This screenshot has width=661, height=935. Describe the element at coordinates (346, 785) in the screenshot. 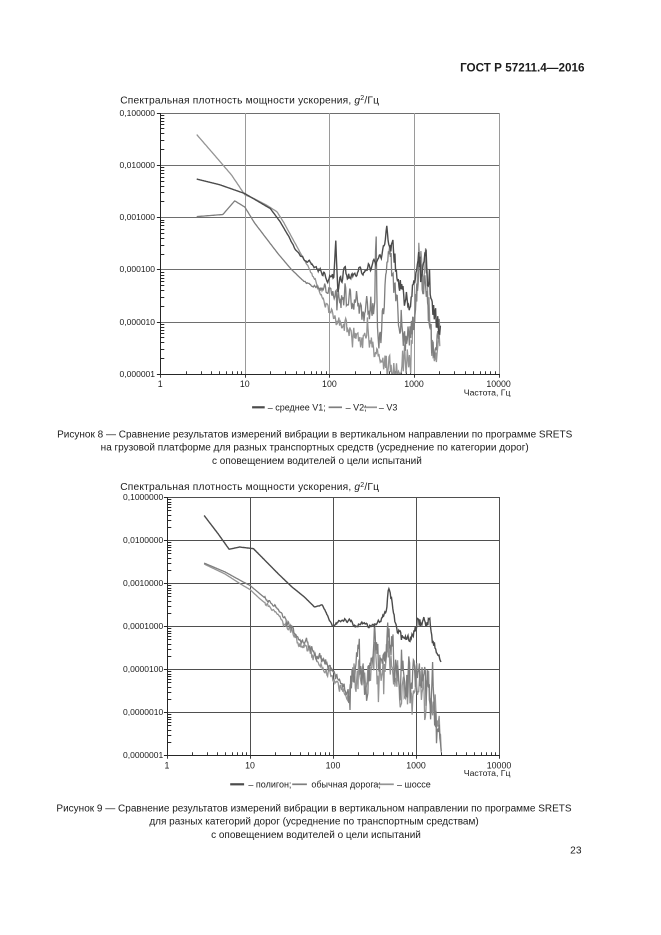

I see `svg-text: обычная дорога;` at that location.